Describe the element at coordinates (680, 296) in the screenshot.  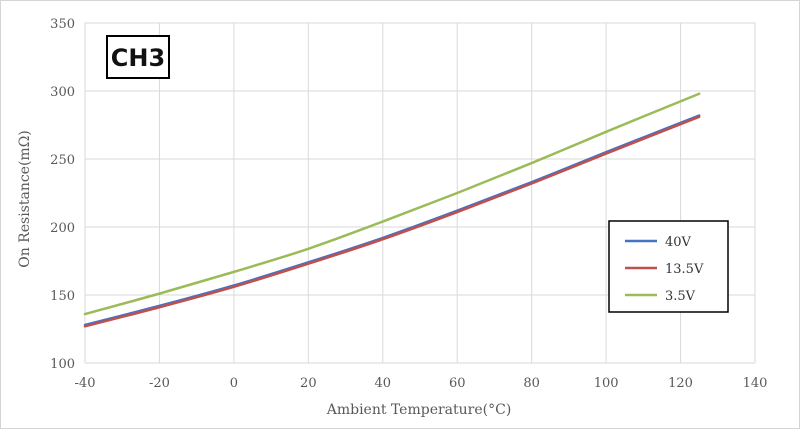
I see `legend-label: 3.5V` at that location.